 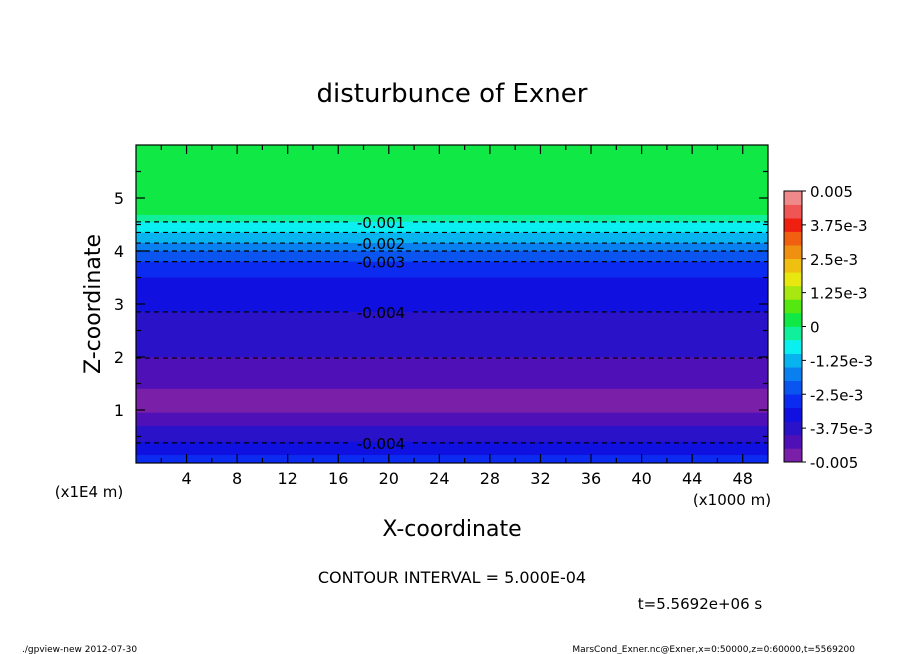 What do you see at coordinates (831, 192) in the screenshot?
I see `colorbar-label-0: 0.005` at bounding box center [831, 192].